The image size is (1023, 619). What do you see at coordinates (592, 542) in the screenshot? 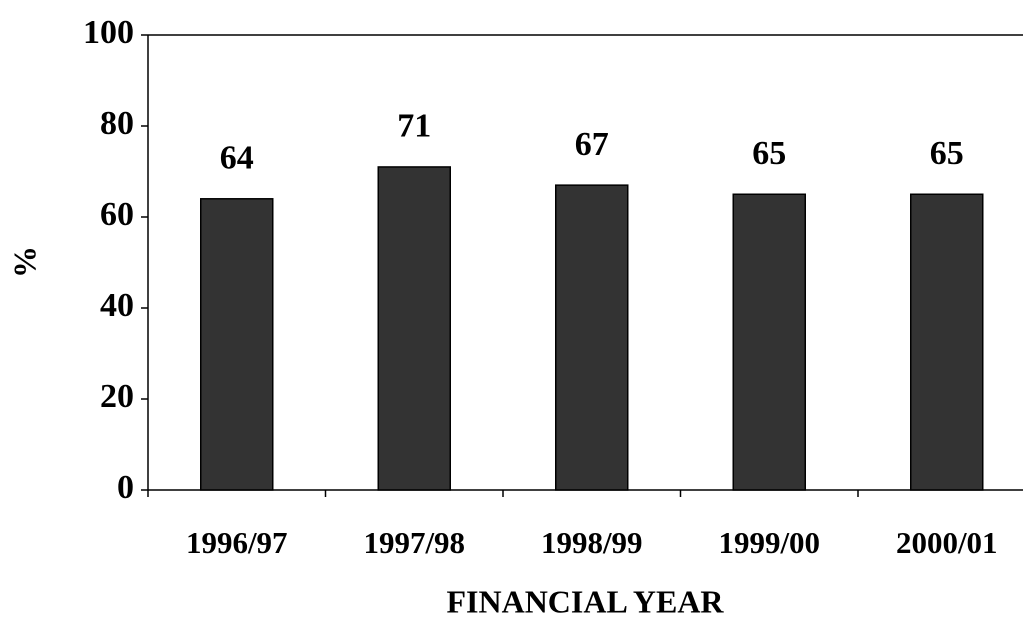
I see `x-tick-label: 1998/99` at bounding box center [592, 542].